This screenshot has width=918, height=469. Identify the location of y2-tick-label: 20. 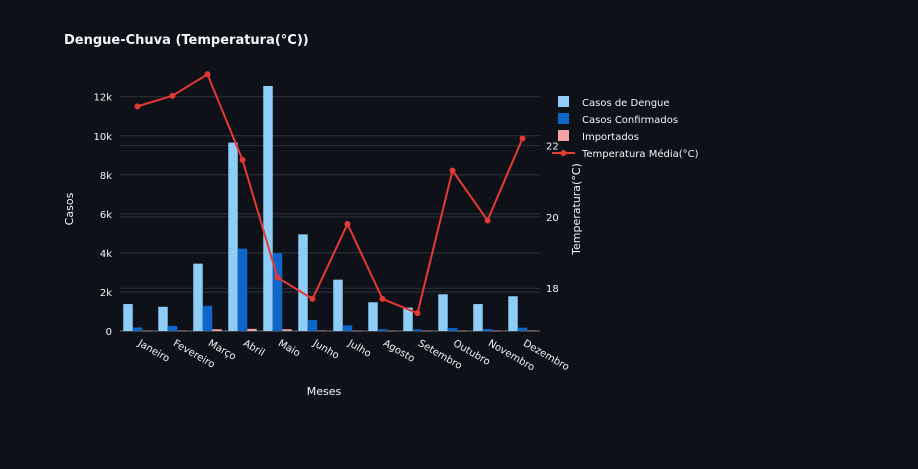
(552, 218).